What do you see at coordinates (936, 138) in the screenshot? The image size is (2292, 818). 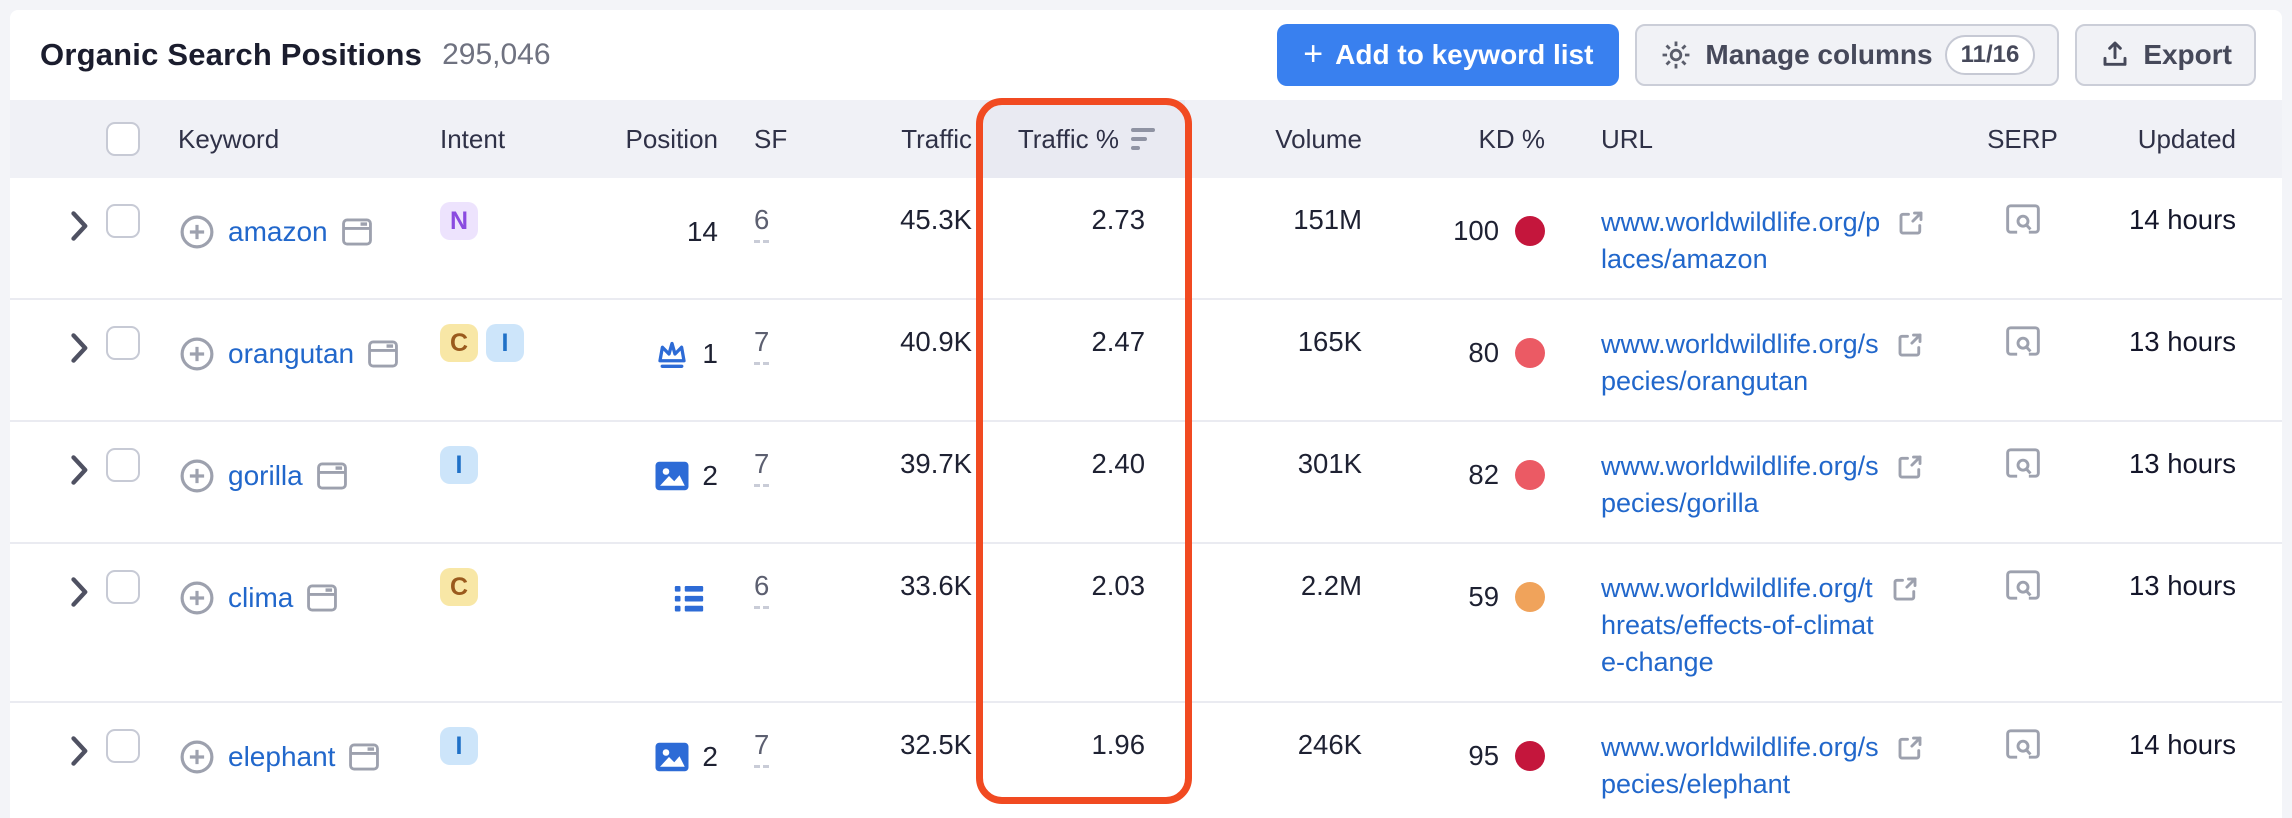 I see `header-traffic: Traffic` at bounding box center [936, 138].